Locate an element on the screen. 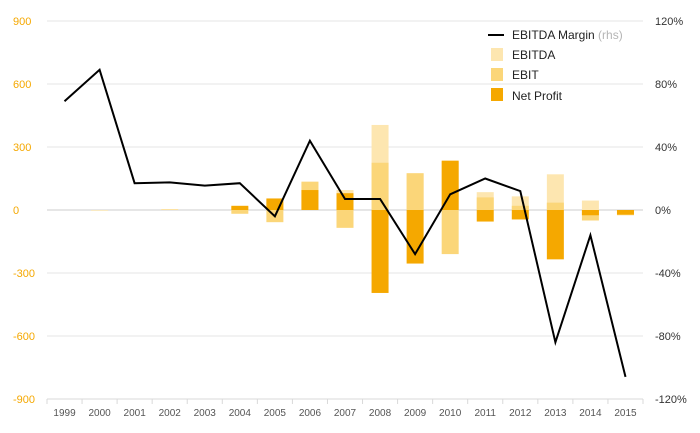  legend-swatch-net-profit is located at coordinates (497, 94).